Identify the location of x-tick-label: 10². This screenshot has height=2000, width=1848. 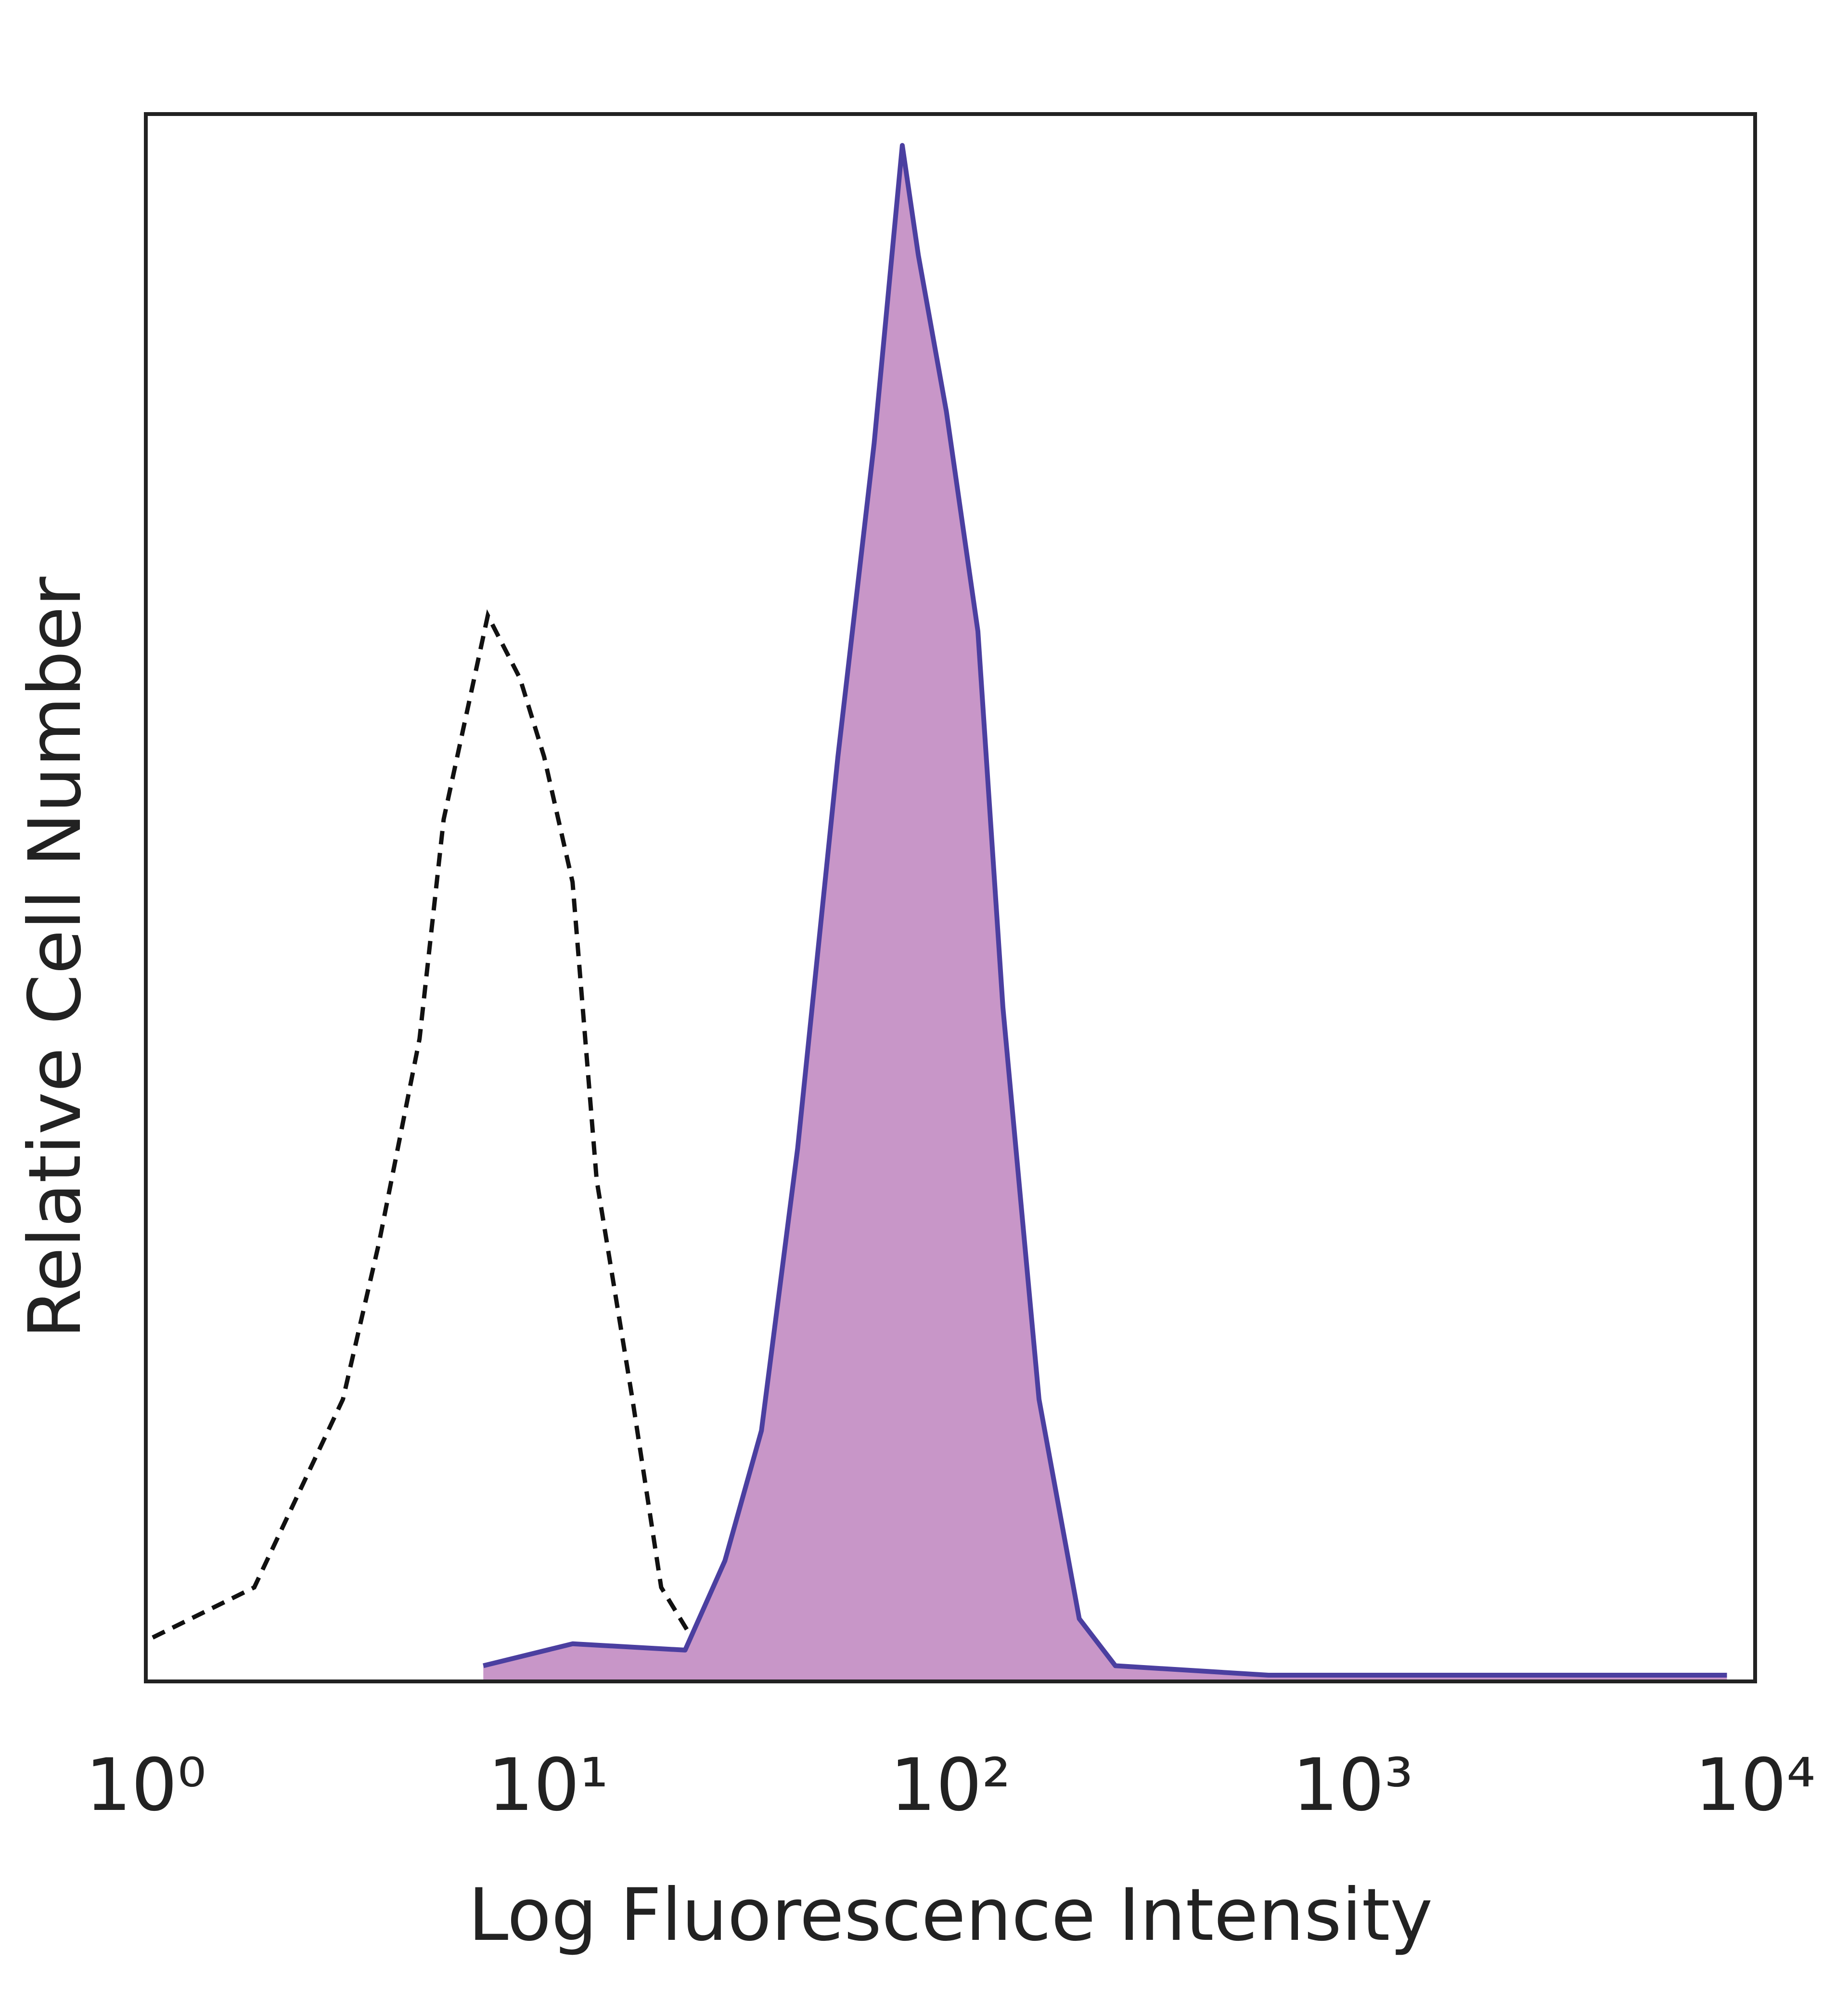
(950, 1785).